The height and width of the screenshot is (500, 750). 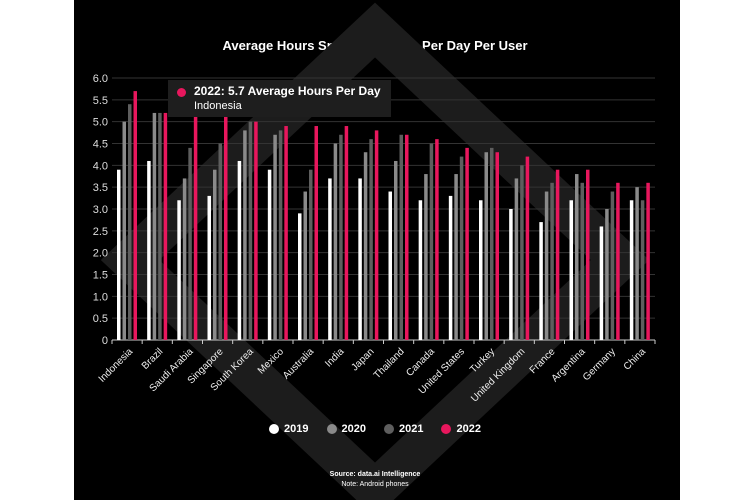 What do you see at coordinates (181, 92) in the screenshot?
I see `tooltip-dot-icon` at bounding box center [181, 92].